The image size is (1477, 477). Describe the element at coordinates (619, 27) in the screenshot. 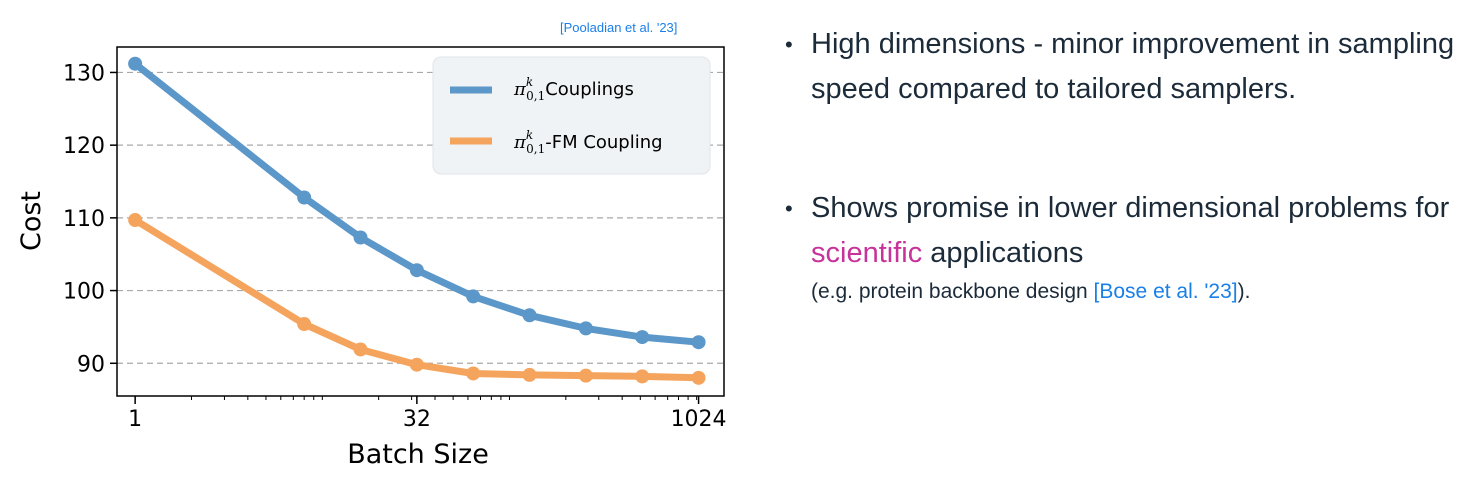

I see `citation-pooladian: [Pooladian et al. '23]` at that location.